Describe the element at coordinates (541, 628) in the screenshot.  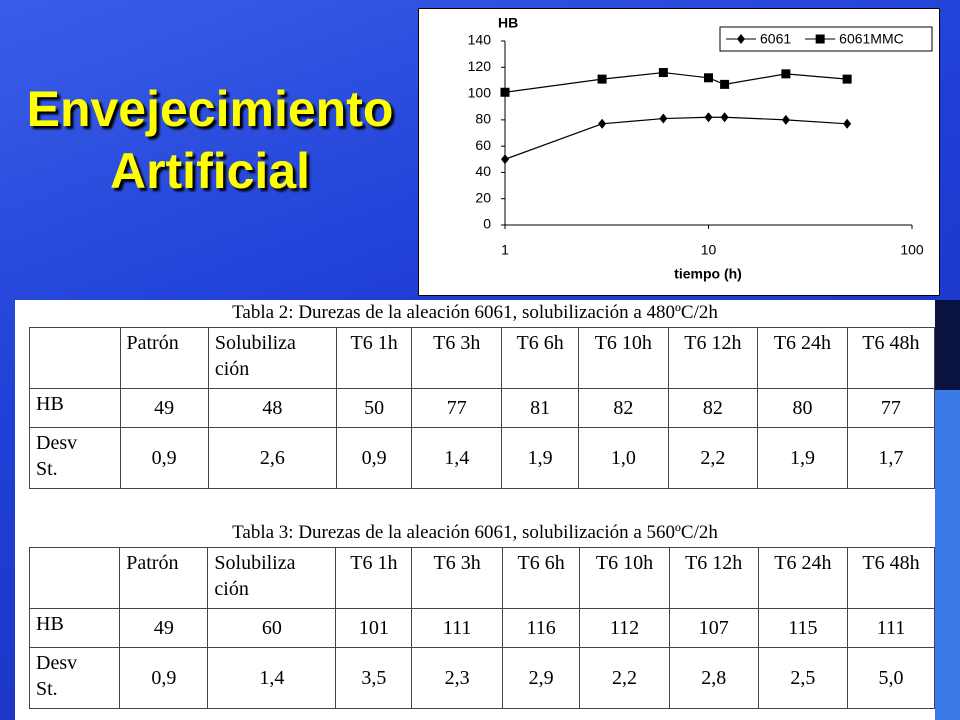
I see `table-cell: 116` at that location.